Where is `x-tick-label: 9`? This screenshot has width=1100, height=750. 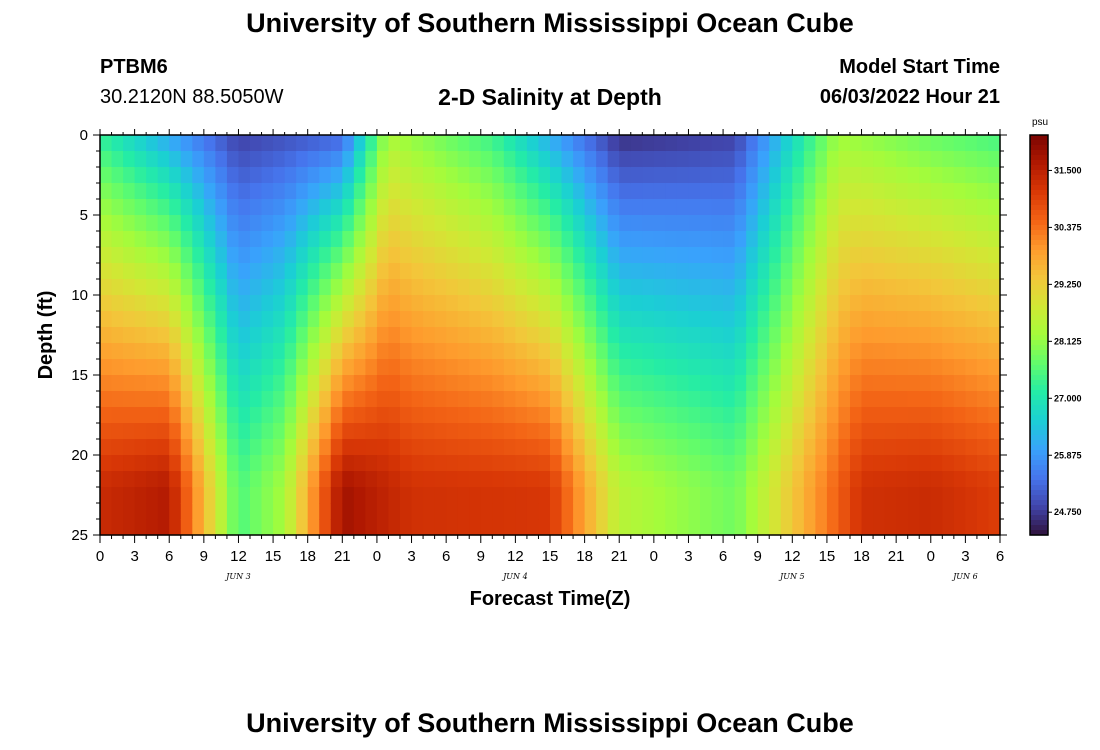 x-tick-label: 9 is located at coordinates (481, 556).